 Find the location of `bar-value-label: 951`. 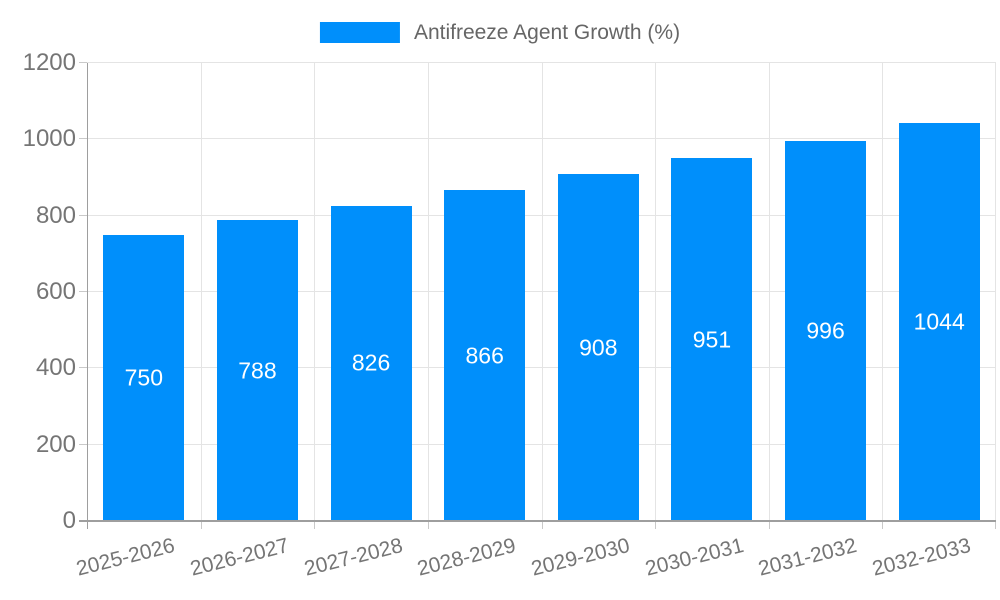

bar-value-label: 951 is located at coordinates (712, 339).